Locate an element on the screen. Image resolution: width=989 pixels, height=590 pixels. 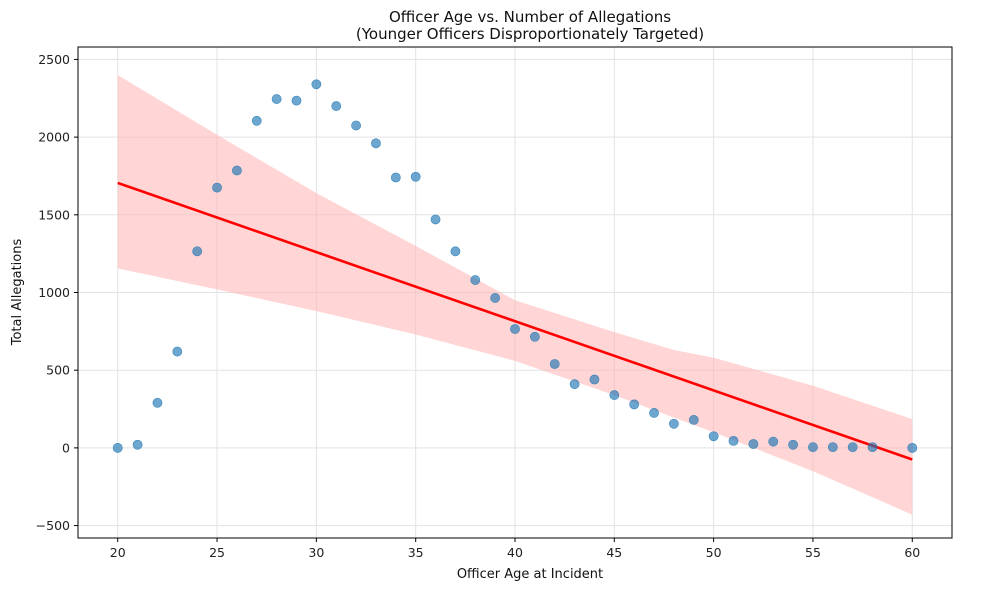
y-tick-label: 2500 is located at coordinates (54, 59).